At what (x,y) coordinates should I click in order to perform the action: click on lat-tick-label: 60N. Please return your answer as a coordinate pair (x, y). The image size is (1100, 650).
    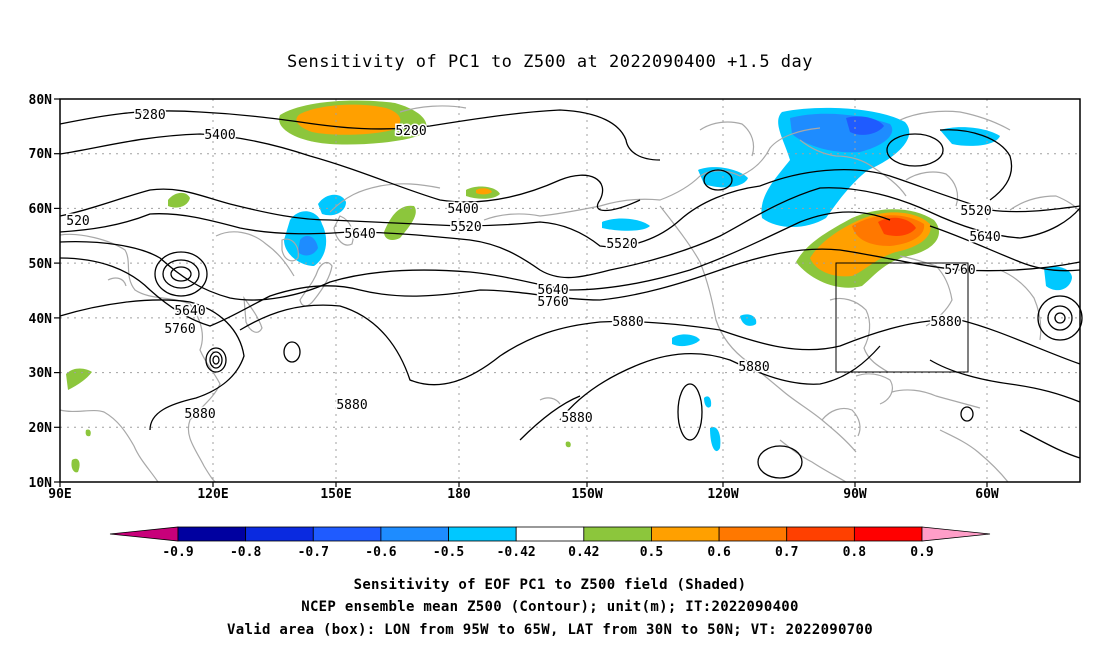
    Looking at the image, I should click on (41, 209).